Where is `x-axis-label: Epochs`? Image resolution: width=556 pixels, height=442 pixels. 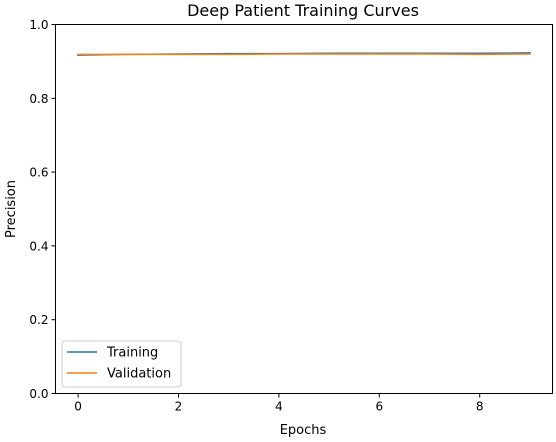 x-axis-label: Epochs is located at coordinates (303, 430).